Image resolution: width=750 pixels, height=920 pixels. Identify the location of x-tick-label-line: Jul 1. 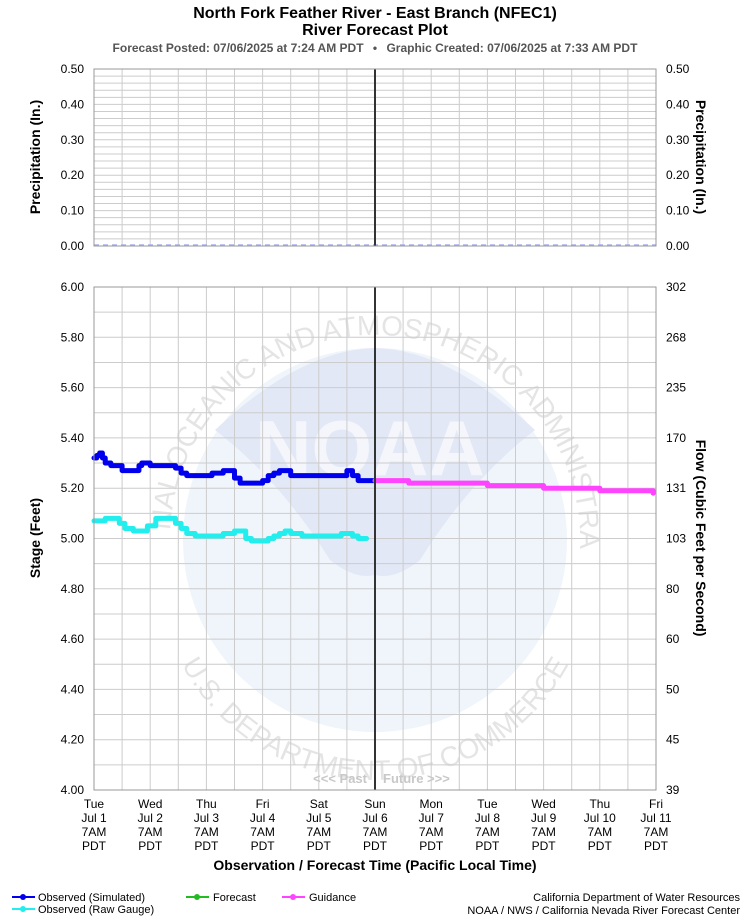
(94, 818).